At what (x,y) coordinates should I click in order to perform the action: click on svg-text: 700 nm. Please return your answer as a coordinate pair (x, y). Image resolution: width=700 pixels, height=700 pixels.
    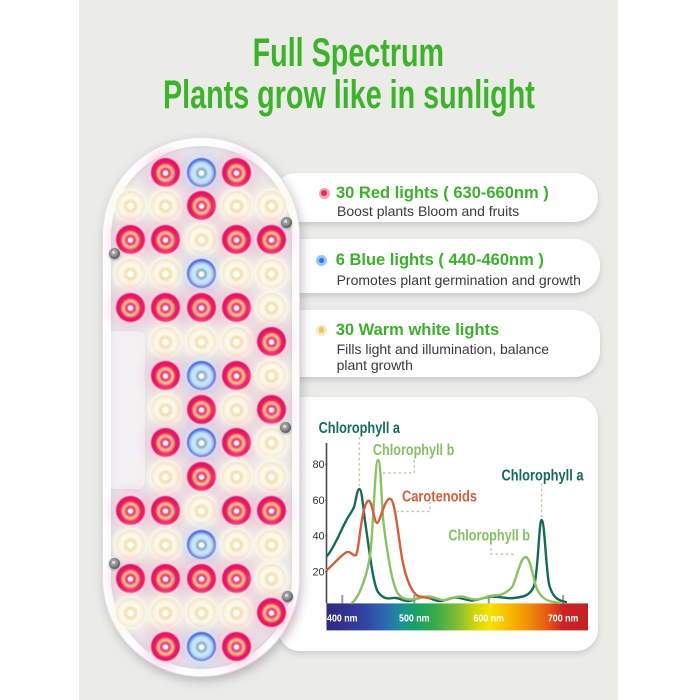
    Looking at the image, I should click on (563, 619).